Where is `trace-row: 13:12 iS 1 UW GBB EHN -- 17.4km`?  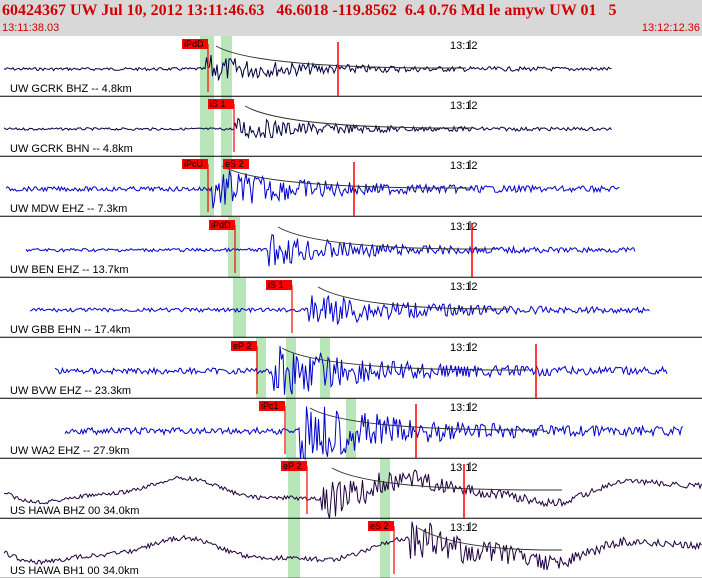 trace-row: 13:12 iS 1 UW GBB EHN -- 17.4km is located at coordinates (351, 309).